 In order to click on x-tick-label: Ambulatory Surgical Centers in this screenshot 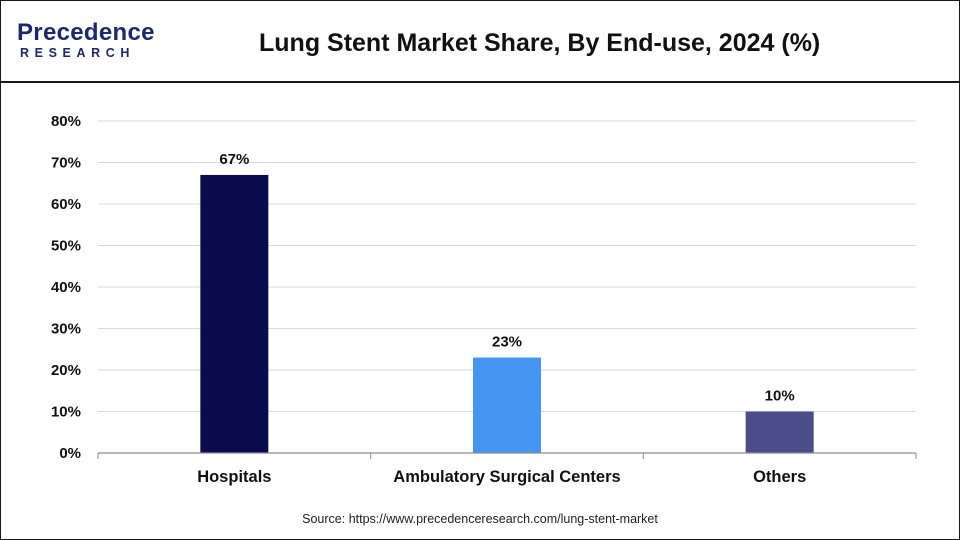, I will do `click(506, 477)`.